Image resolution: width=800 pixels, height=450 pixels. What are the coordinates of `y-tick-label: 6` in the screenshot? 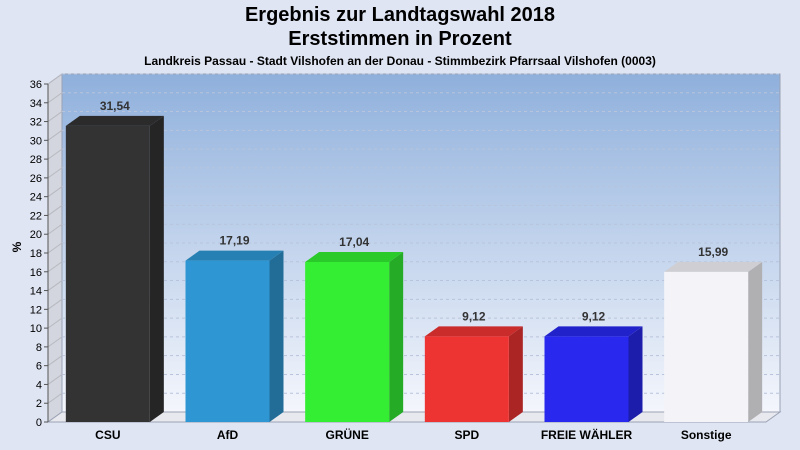 It's located at (39, 367).